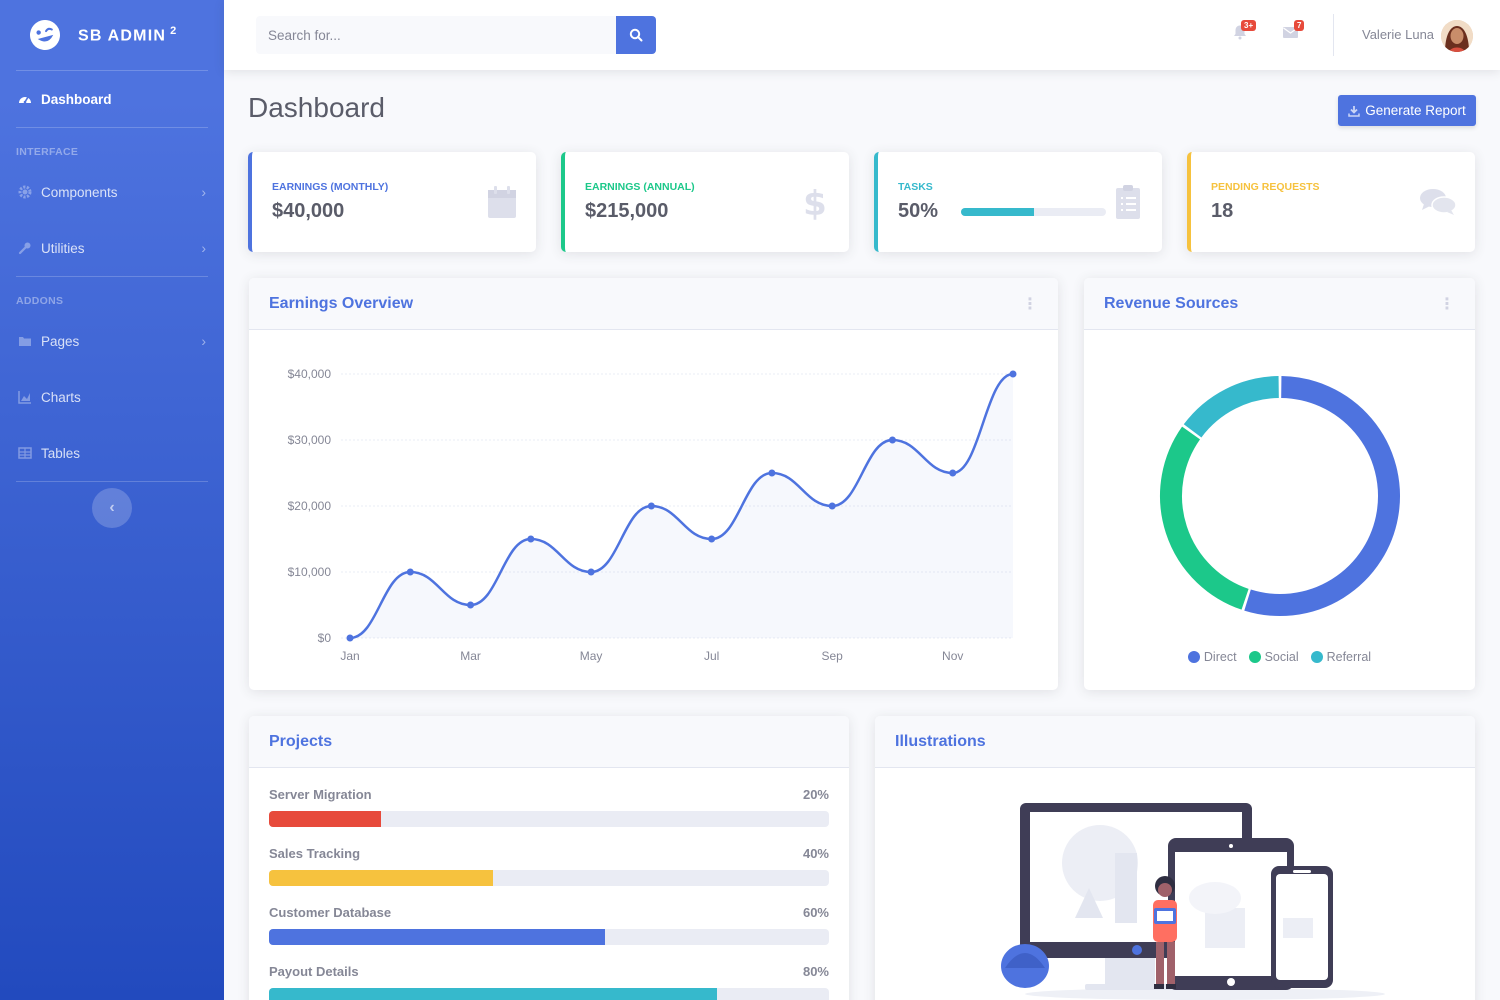  Describe the element at coordinates (470, 656) in the screenshot. I see `x-tick-label: Mar` at that location.